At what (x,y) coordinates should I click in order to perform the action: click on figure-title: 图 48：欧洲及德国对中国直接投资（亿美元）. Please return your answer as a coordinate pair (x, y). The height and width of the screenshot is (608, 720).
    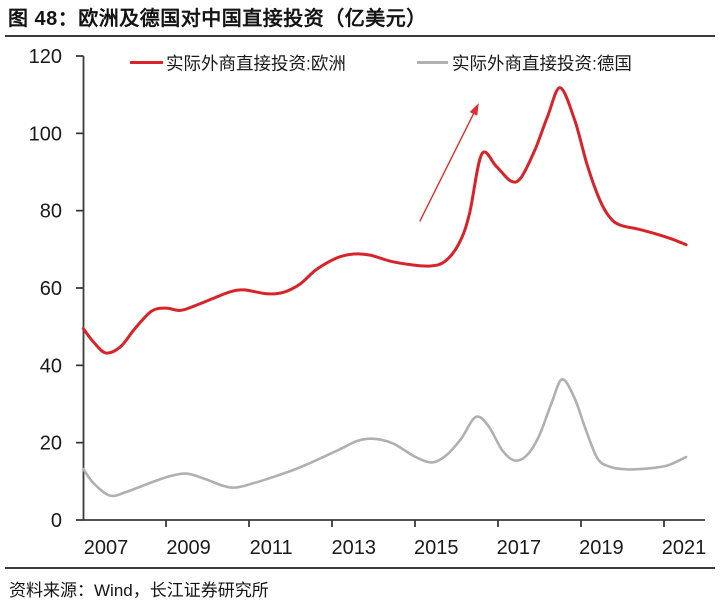
    Looking at the image, I should click on (217, 19).